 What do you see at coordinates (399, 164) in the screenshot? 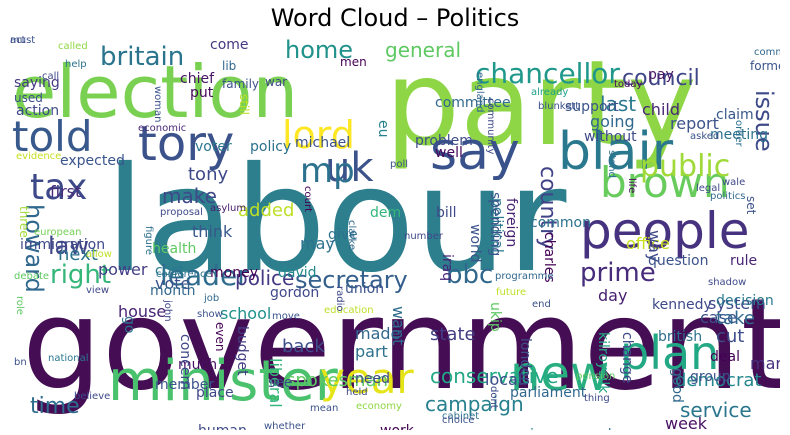
I see `word-poll: poll` at bounding box center [399, 164].